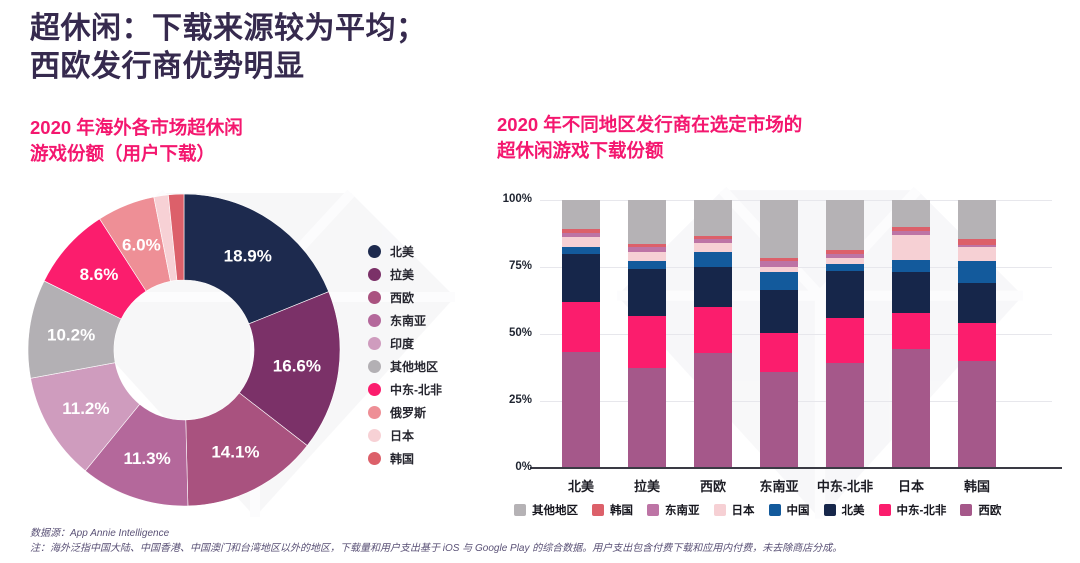 This screenshot has width=1080, height=563. I want to click on legend-item-其他地区: 其他地区, so click(405, 367).